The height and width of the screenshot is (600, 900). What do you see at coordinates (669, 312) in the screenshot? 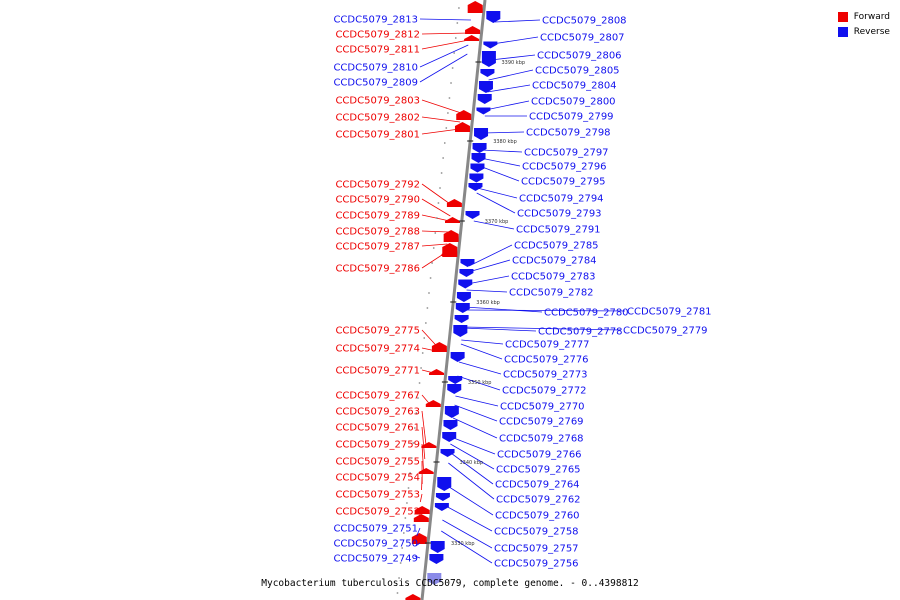
I see `gene-label-ccdc5079_2781: CCDC5079_2781` at bounding box center [669, 312].